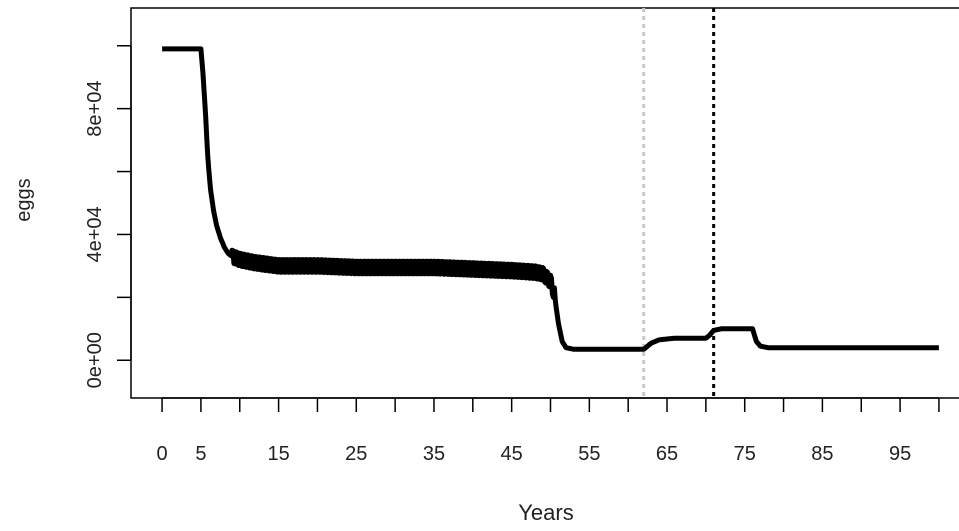  What do you see at coordinates (900, 454) in the screenshot?
I see `x-tick-label: 95` at bounding box center [900, 454].